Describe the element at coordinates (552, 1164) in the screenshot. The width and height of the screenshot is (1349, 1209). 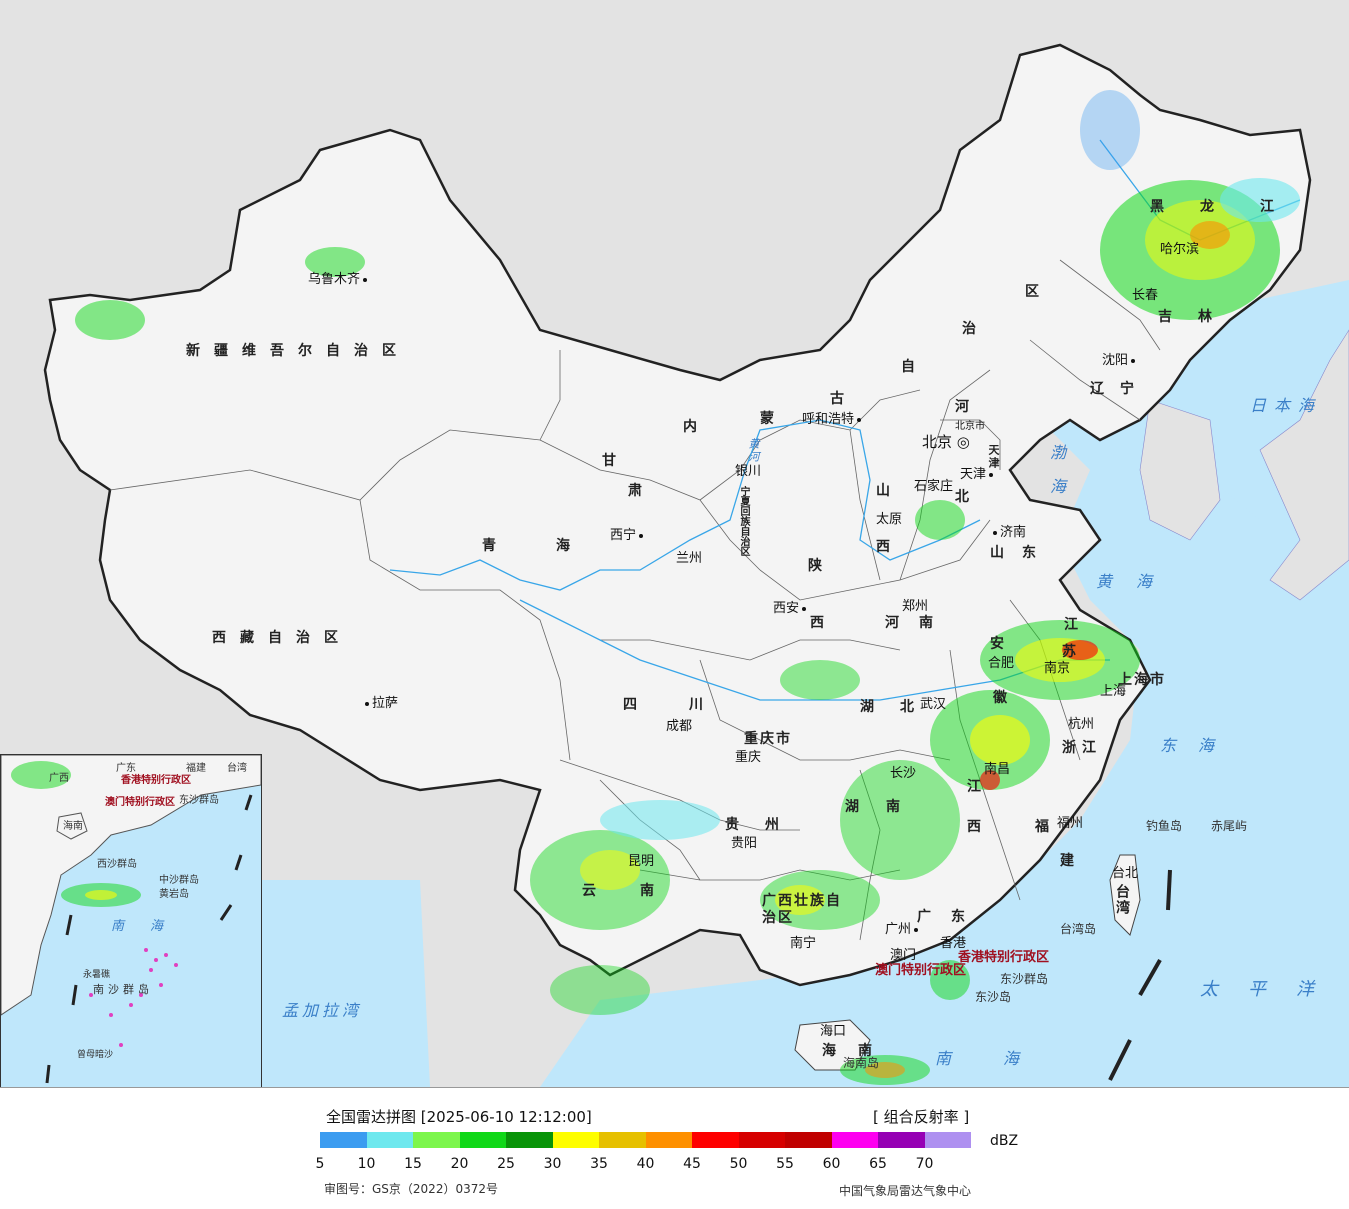
I see `legend-tick-label: 30` at that location.